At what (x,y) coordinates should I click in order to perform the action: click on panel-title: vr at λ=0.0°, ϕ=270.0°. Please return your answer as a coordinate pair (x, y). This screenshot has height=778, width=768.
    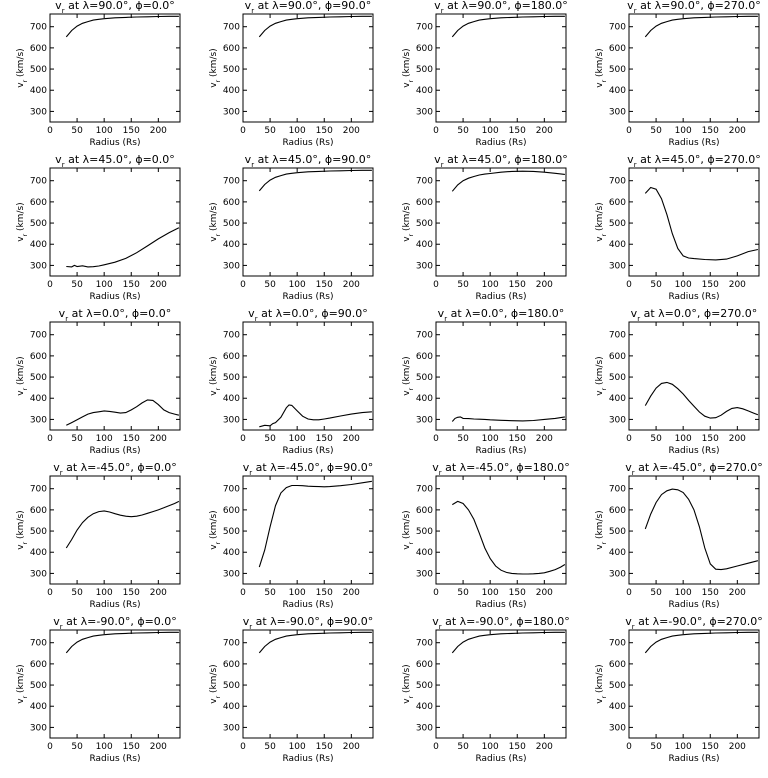
    Looking at the image, I should click on (694, 315).